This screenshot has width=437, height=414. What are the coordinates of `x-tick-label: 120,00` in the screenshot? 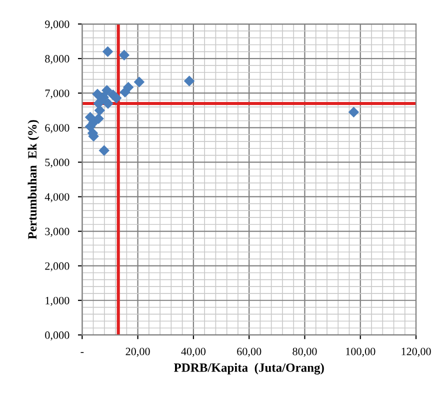 It's located at (416, 352).